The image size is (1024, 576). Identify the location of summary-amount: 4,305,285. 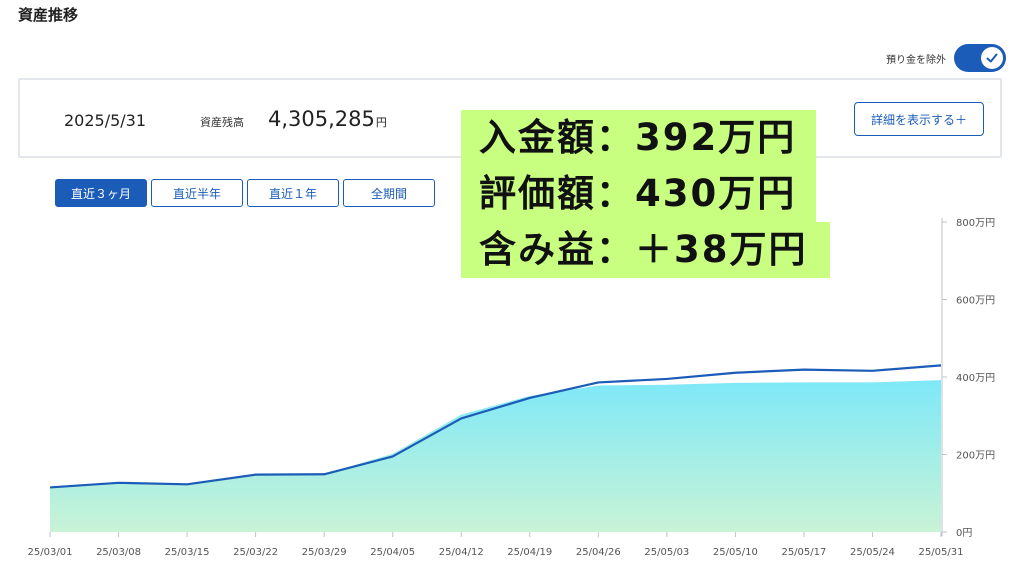
(321, 119).